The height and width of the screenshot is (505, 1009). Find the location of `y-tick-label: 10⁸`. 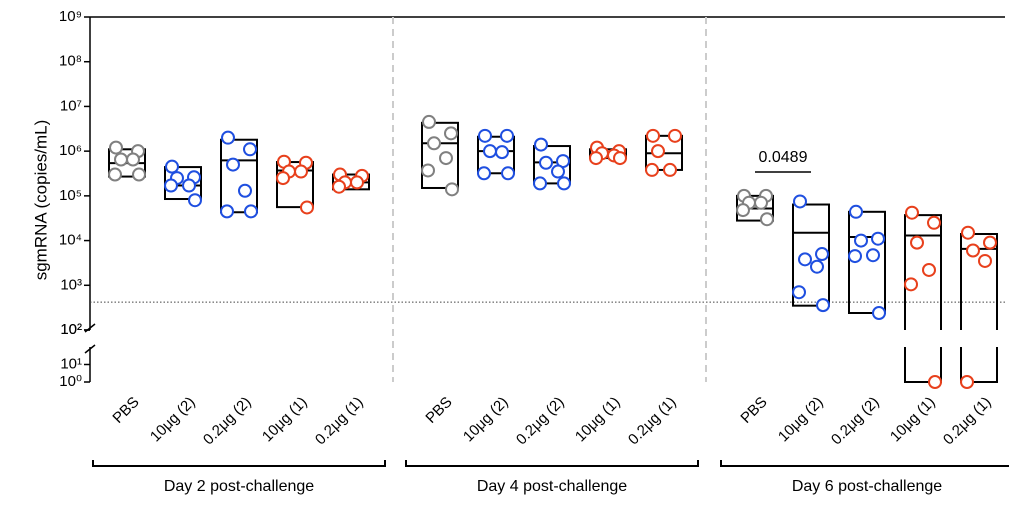

y-tick-label: 10⁸ is located at coordinates (70, 61).